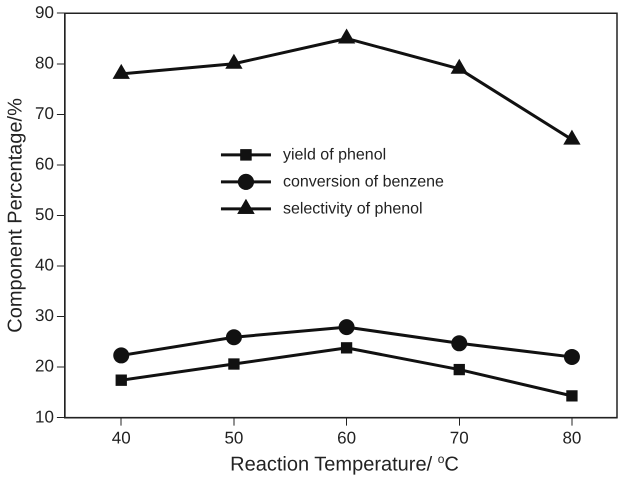 This screenshot has width=627, height=481. What do you see at coordinates (121, 438) in the screenshot?
I see `x-tick-label: 40` at bounding box center [121, 438].